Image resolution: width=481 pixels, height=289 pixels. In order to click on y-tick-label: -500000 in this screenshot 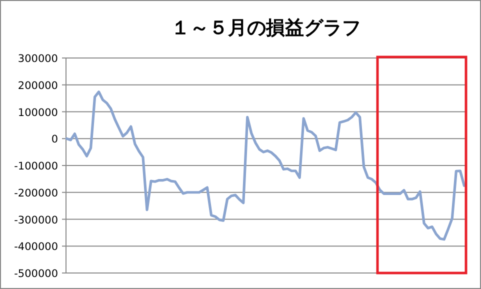, I will do `click(36, 274)`.